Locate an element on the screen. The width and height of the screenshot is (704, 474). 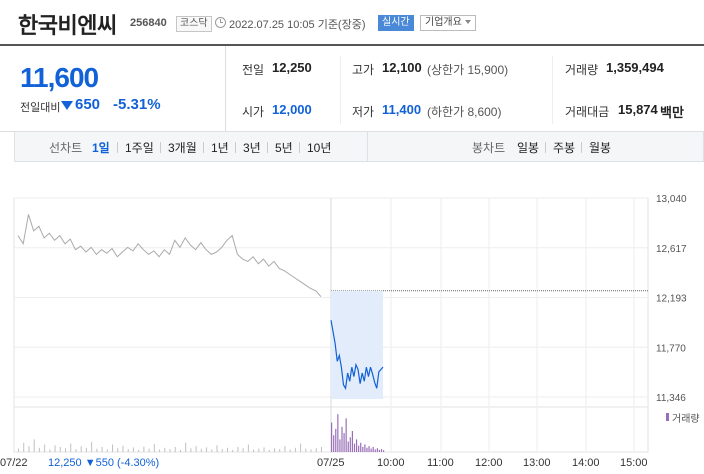
open-value: 12,000 is located at coordinates (292, 109).